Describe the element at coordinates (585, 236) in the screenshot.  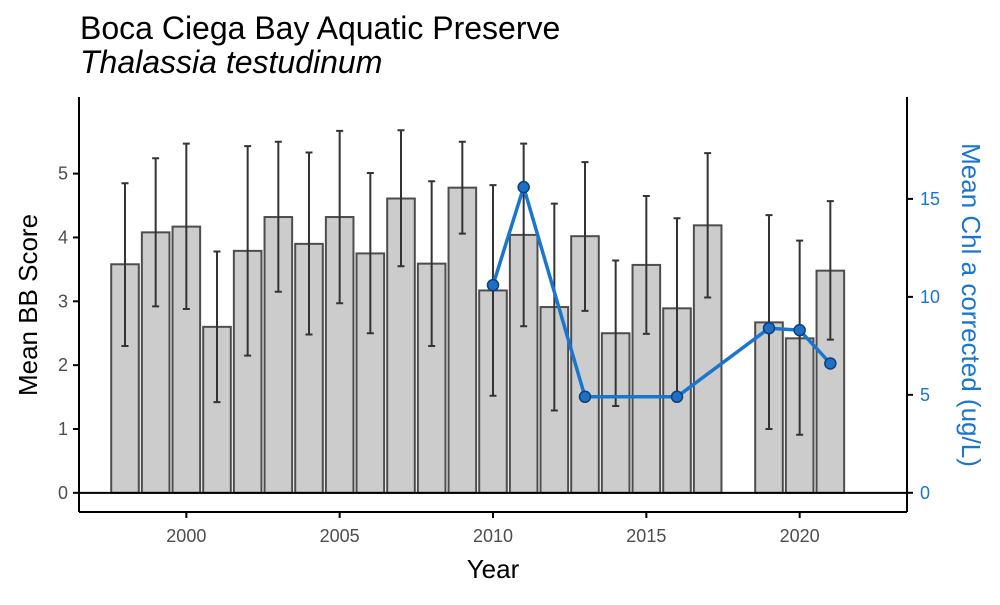
I see `error-bar-2013` at that location.